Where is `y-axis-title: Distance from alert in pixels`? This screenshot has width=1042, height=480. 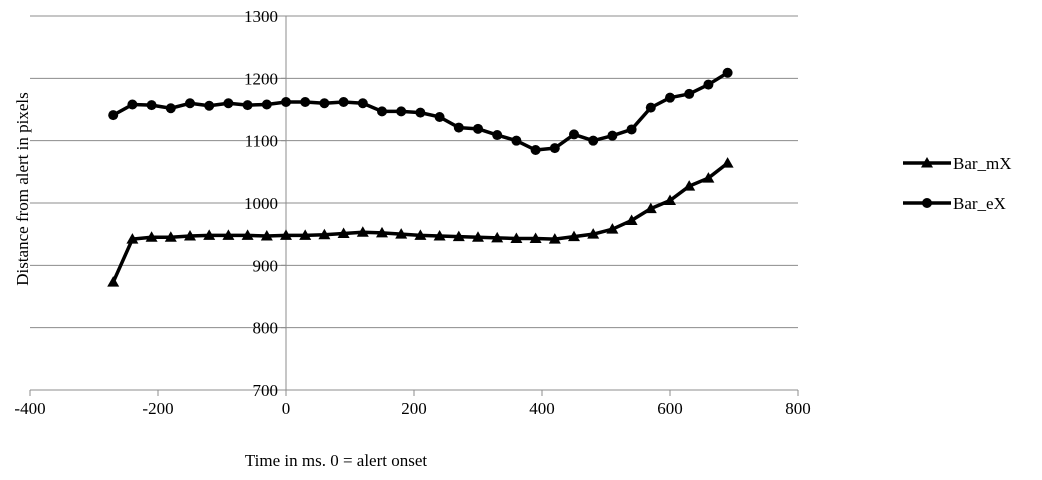 y-axis-title: Distance from alert in pixels is located at coordinates (22, 189).